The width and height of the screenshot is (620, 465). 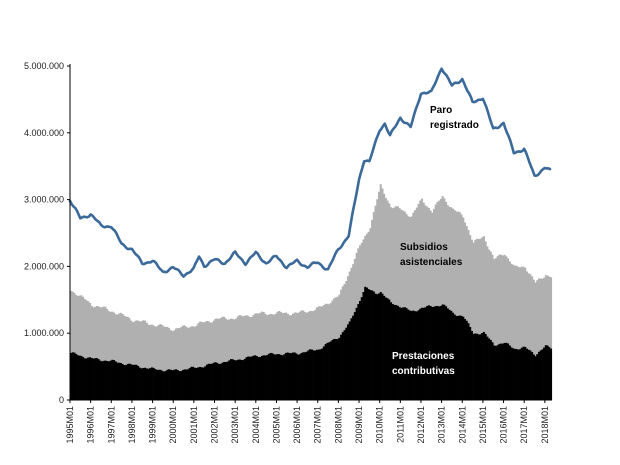 I want to click on annotation-line: registrado, so click(x=454, y=125).